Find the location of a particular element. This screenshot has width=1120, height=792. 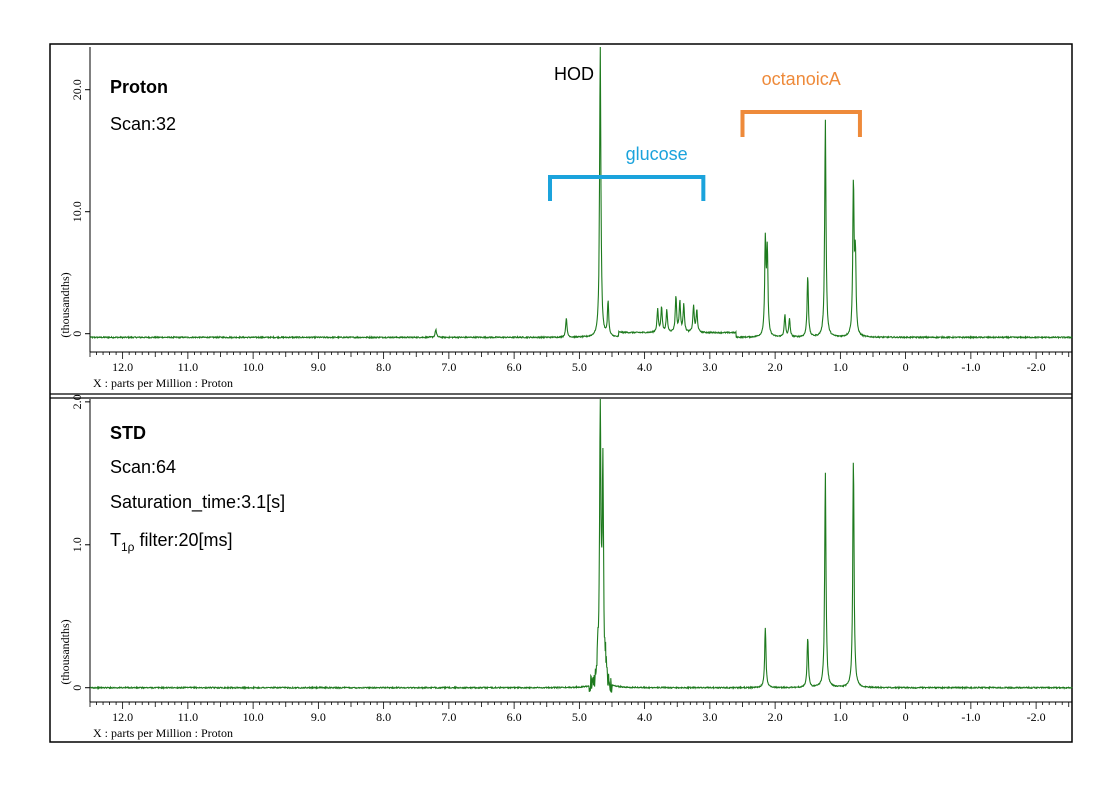

proton-y-axis-label: (thousandths) is located at coordinates (65, 304).